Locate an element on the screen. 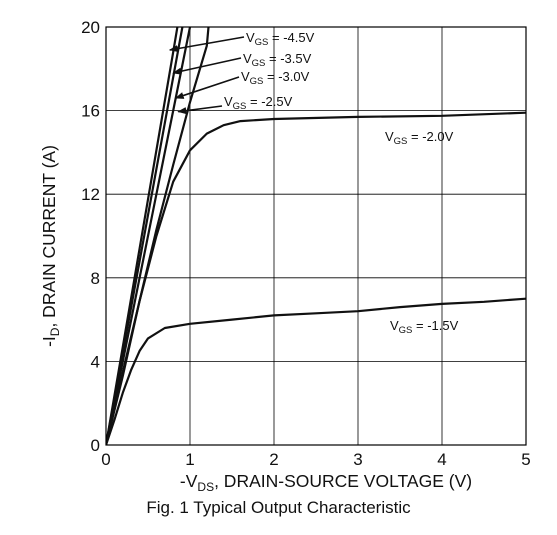 The height and width of the screenshot is (535, 557). x-axis-label: -VDS, DRAIN-SOURCE VOLTAGE (V) is located at coordinates (326, 482).